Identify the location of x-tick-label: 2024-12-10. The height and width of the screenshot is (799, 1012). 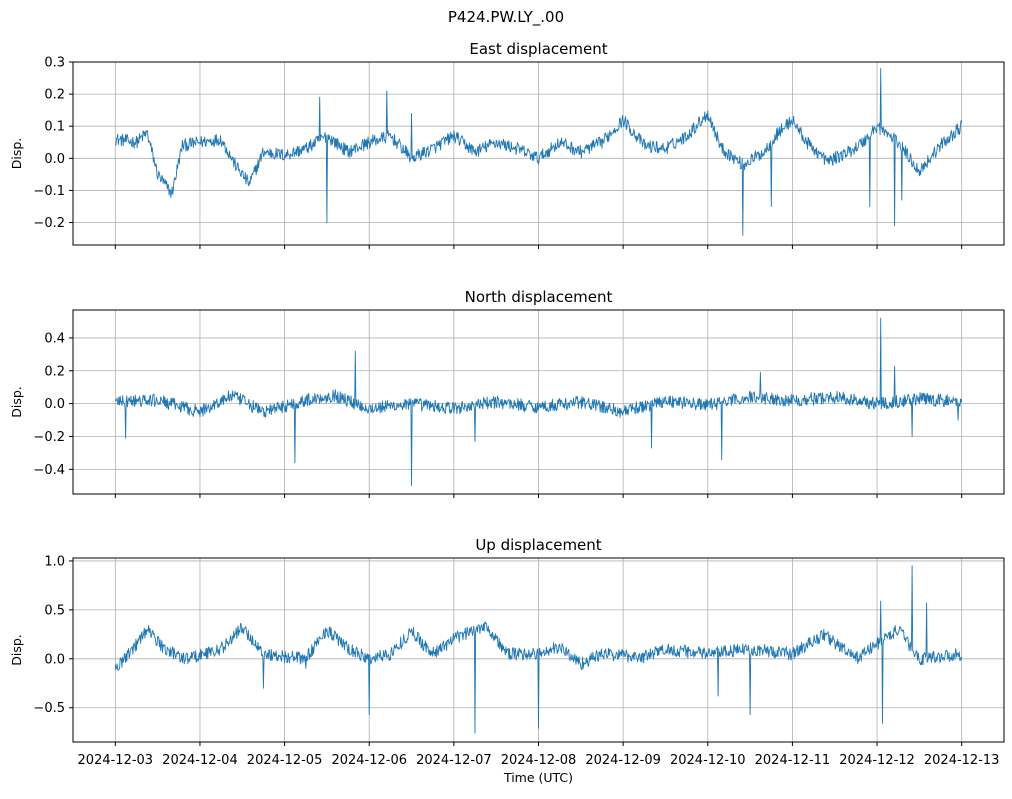
(708, 760).